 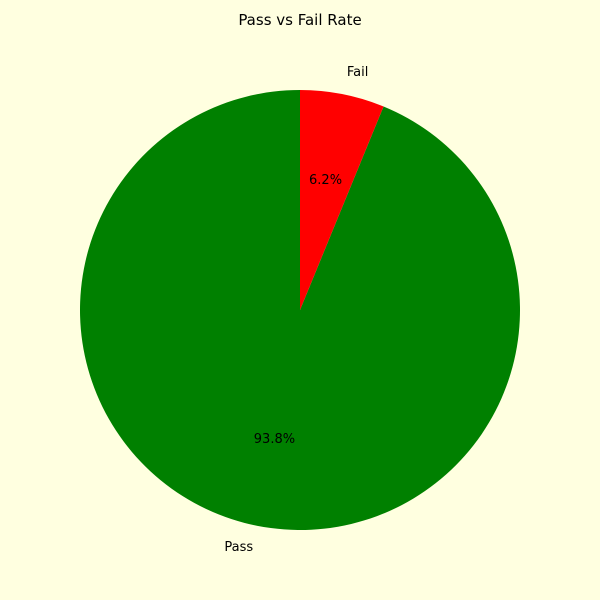 I want to click on percent-label-pass: 93.8%, so click(x=274, y=439).